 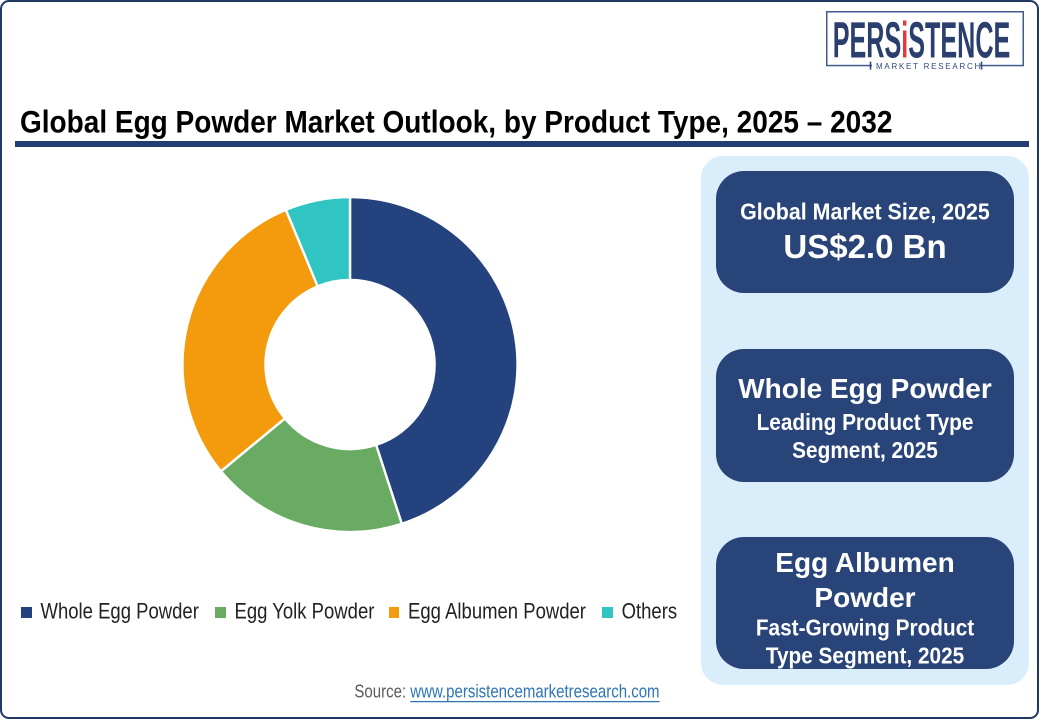 What do you see at coordinates (929, 66) in the screenshot?
I see `svg-text: MARKET RESEARCH` at bounding box center [929, 66].